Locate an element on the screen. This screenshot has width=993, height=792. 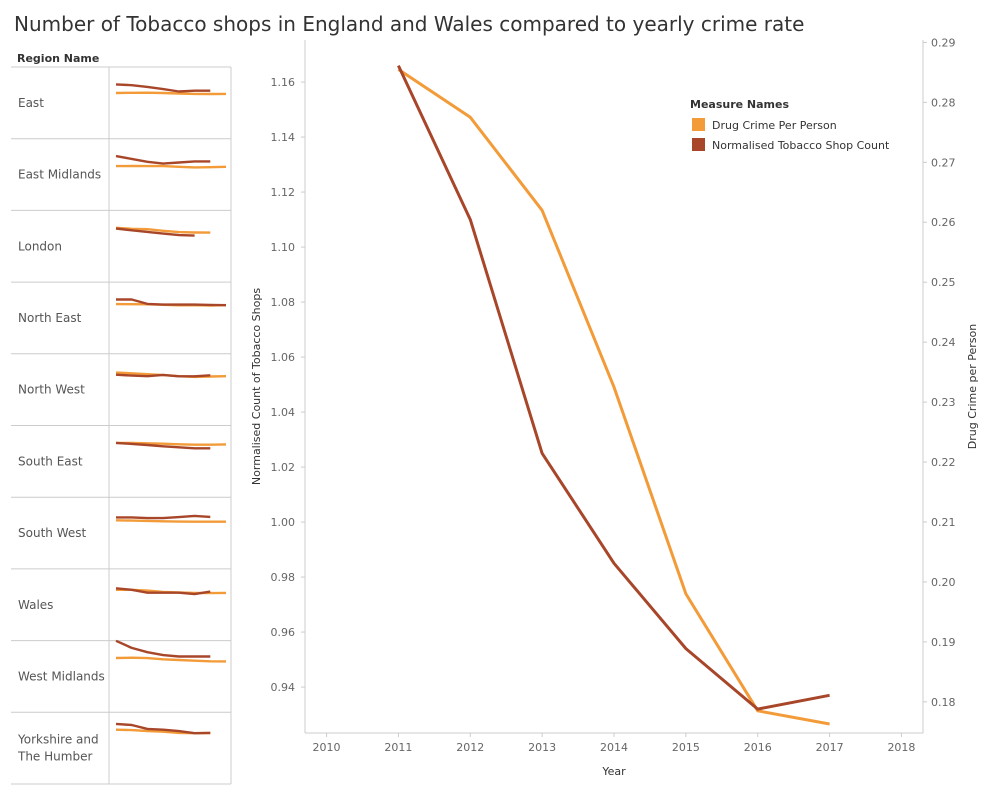
x-tick-label: 2012 is located at coordinates (470, 747).